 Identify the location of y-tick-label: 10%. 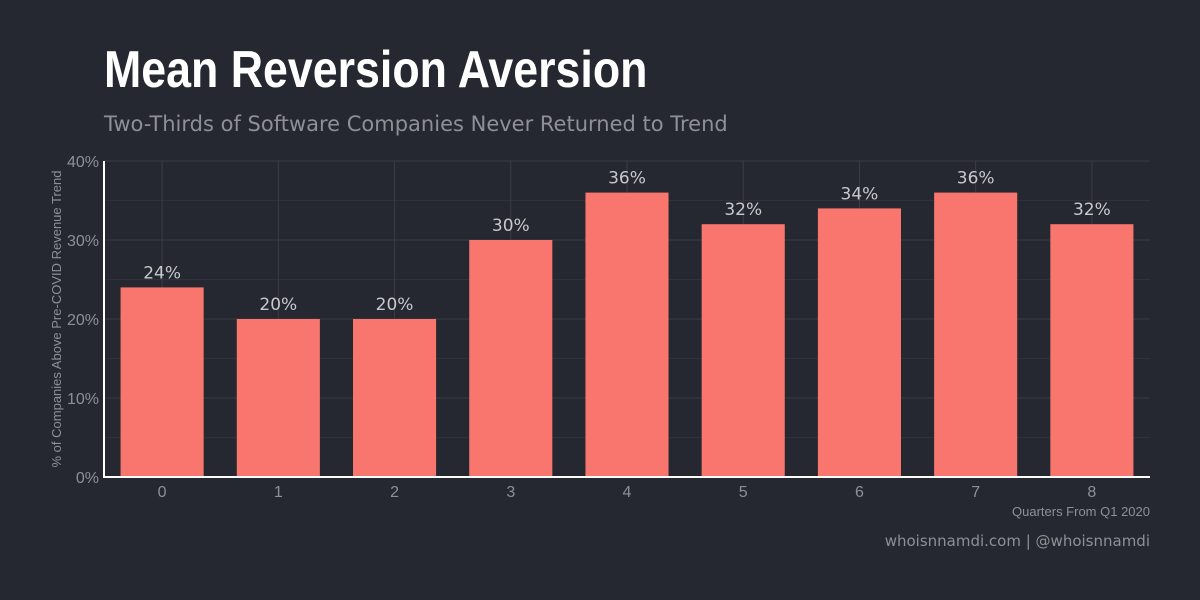
(83, 399).